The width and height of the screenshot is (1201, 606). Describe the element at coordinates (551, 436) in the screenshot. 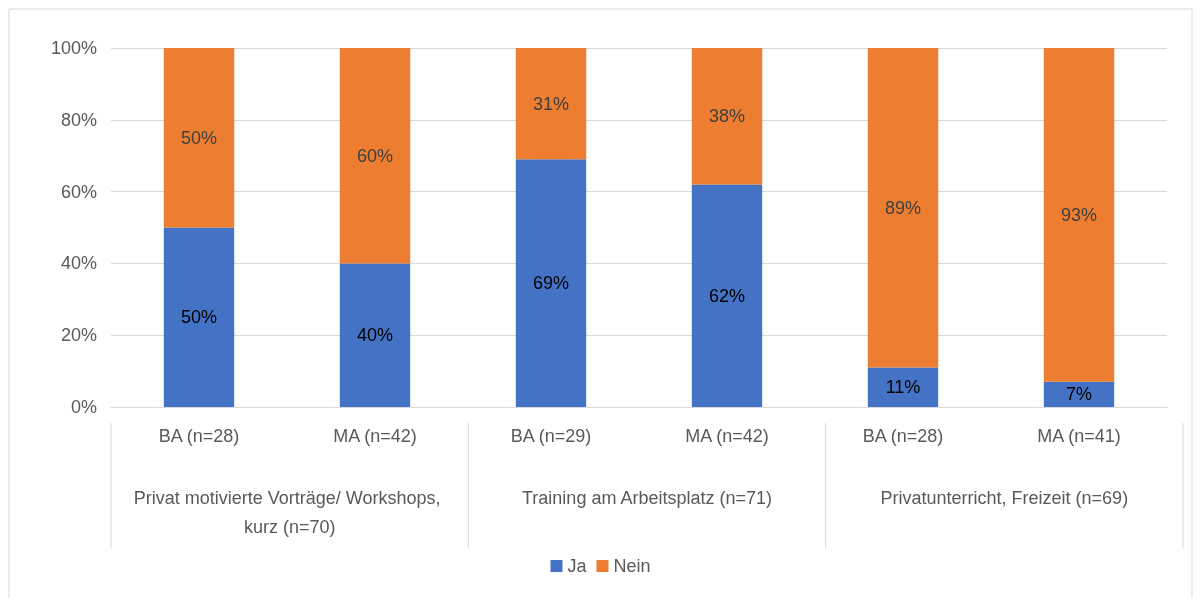

I see `x-tick-label: BA (n=29)` at that location.